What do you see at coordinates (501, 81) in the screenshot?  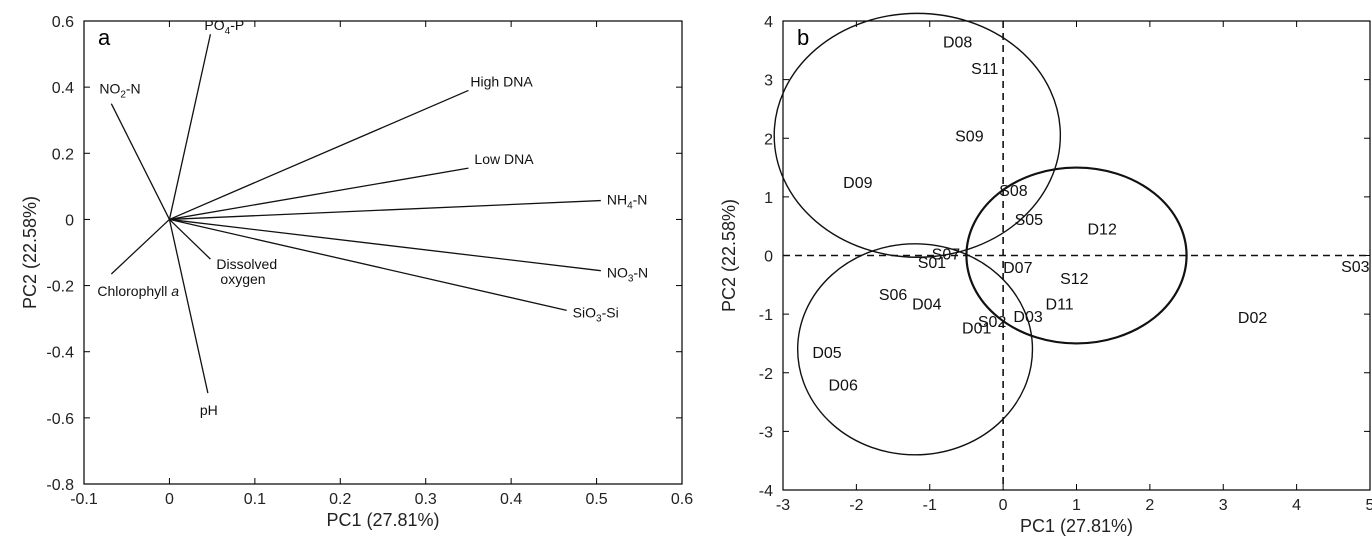 I see `vector-label: High DNA` at bounding box center [501, 81].